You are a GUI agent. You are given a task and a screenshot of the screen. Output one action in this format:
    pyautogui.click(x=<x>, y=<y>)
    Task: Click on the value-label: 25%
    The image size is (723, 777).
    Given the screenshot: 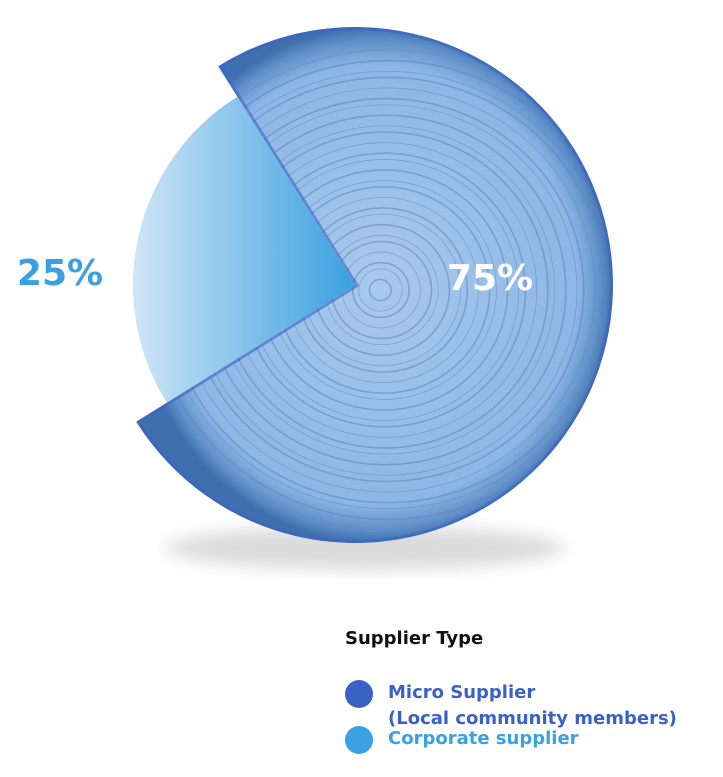 What is the action you would take?
    pyautogui.click(x=60, y=273)
    